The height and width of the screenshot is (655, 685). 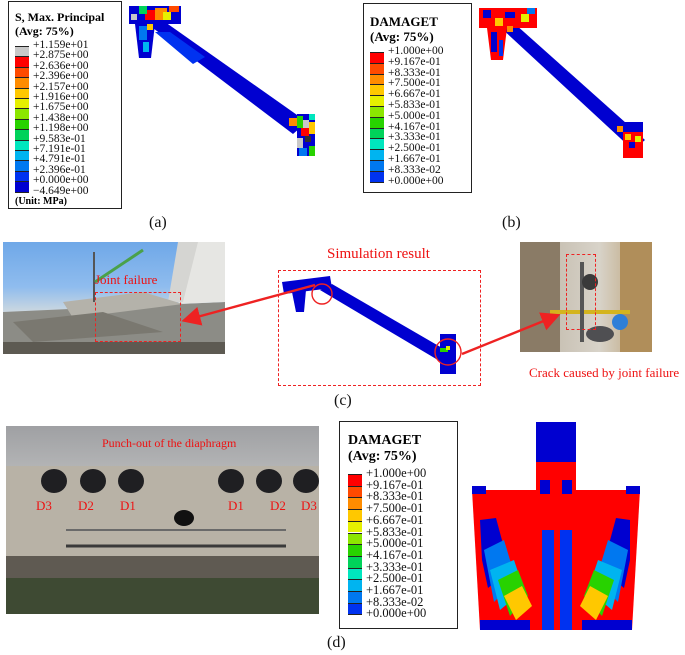 I want to click on legend-a-label: +1.675e+00, so click(x=61, y=107).